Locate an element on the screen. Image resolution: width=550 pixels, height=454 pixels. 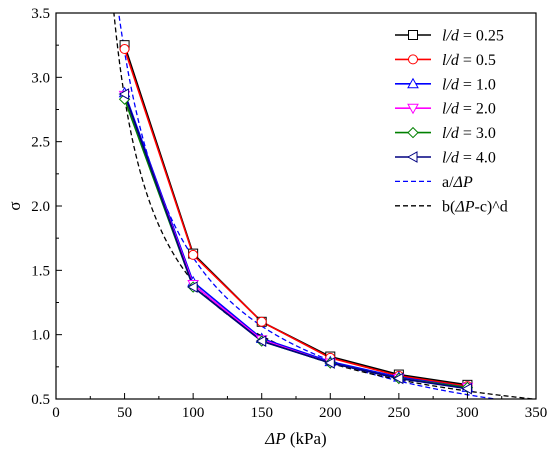
legend-label: l/d = 1.0 is located at coordinates (469, 84).